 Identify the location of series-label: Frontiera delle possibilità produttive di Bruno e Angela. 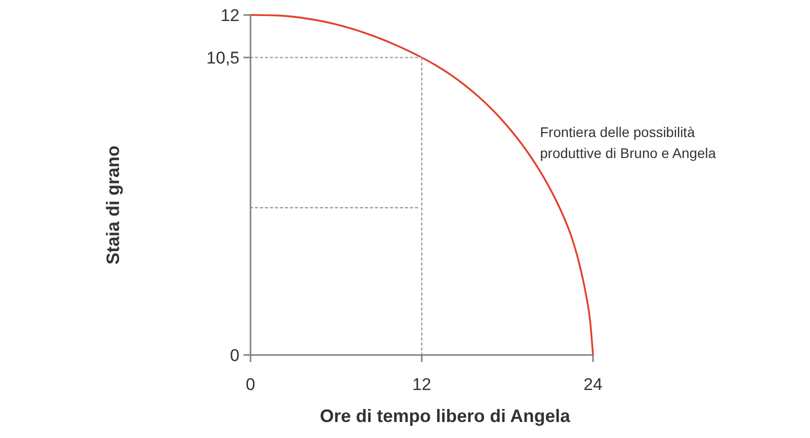
(628, 142).